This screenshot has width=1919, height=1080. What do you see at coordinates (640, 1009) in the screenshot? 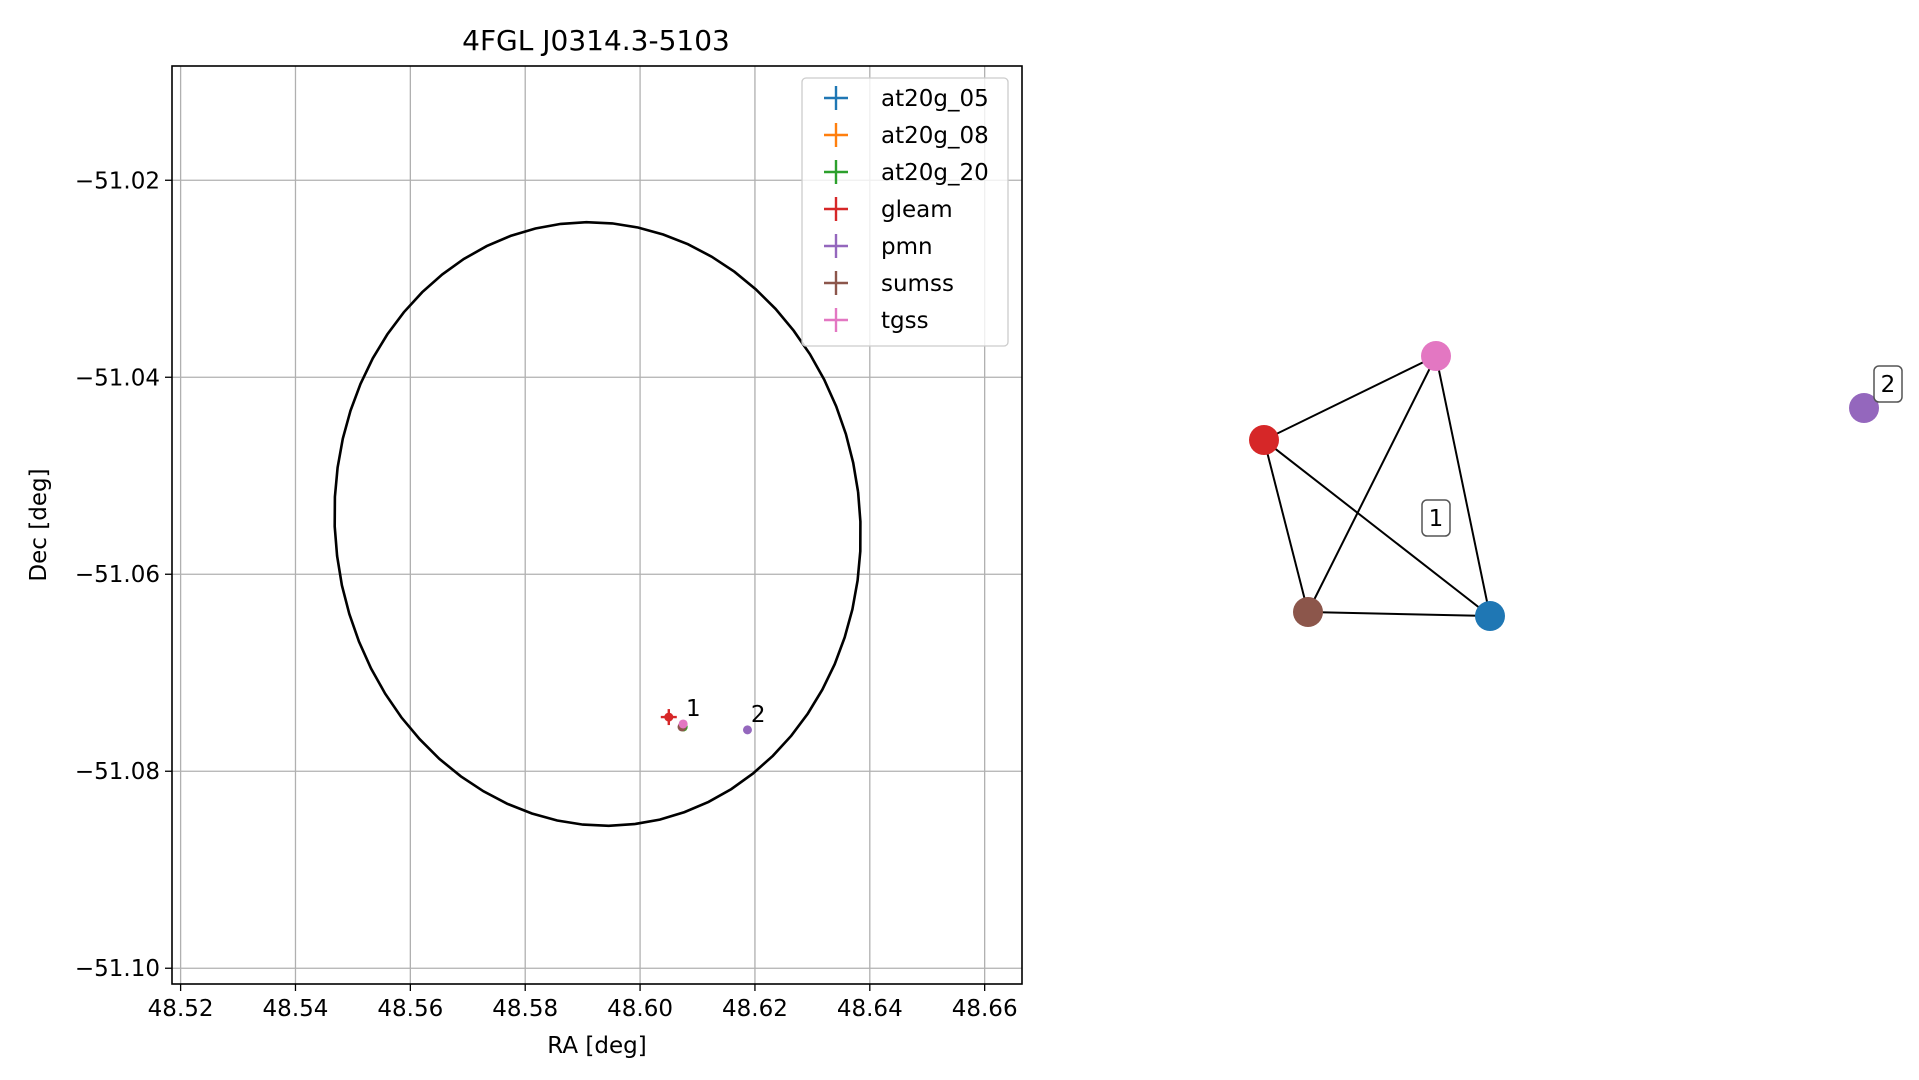
I see `x-tick-label: 48.60` at bounding box center [640, 1009].